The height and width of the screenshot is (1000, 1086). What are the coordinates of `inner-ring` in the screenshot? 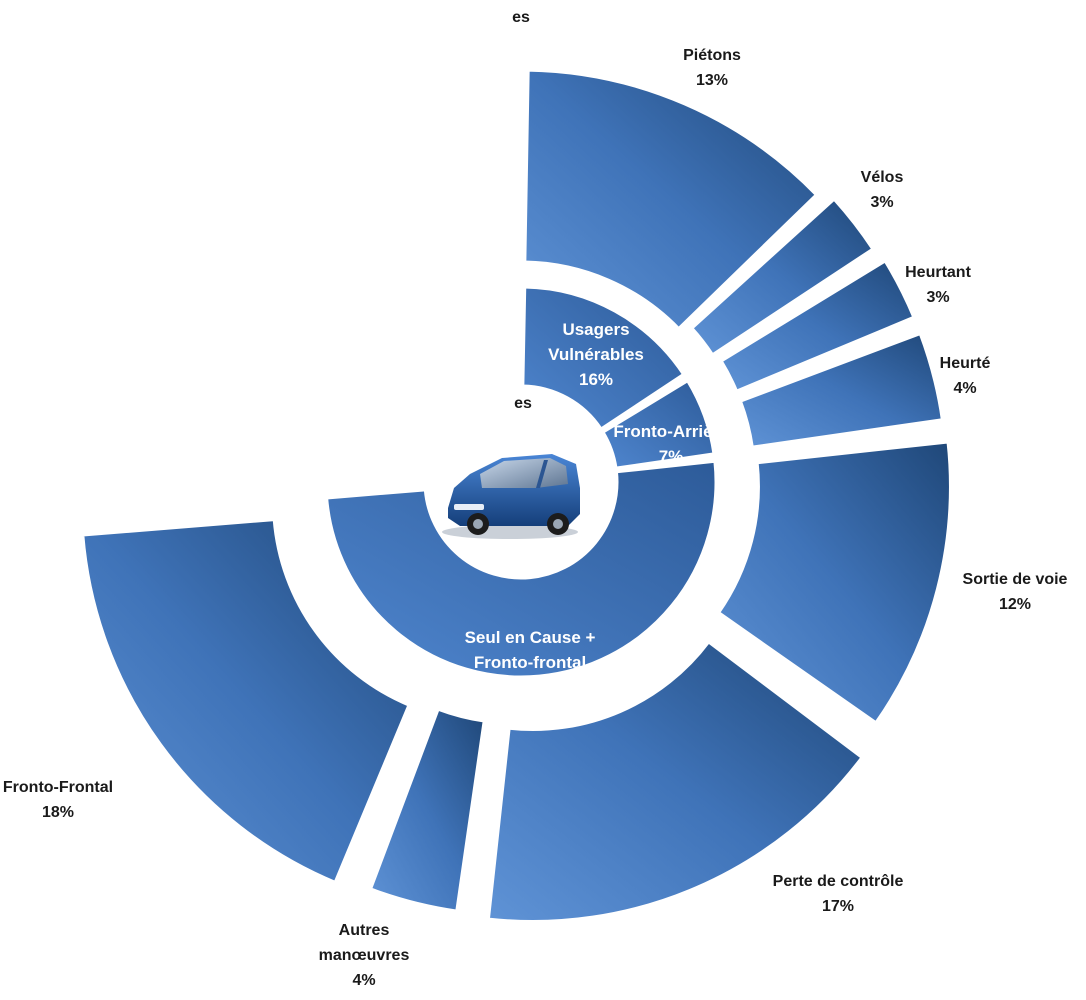 It's located at (521, 482).